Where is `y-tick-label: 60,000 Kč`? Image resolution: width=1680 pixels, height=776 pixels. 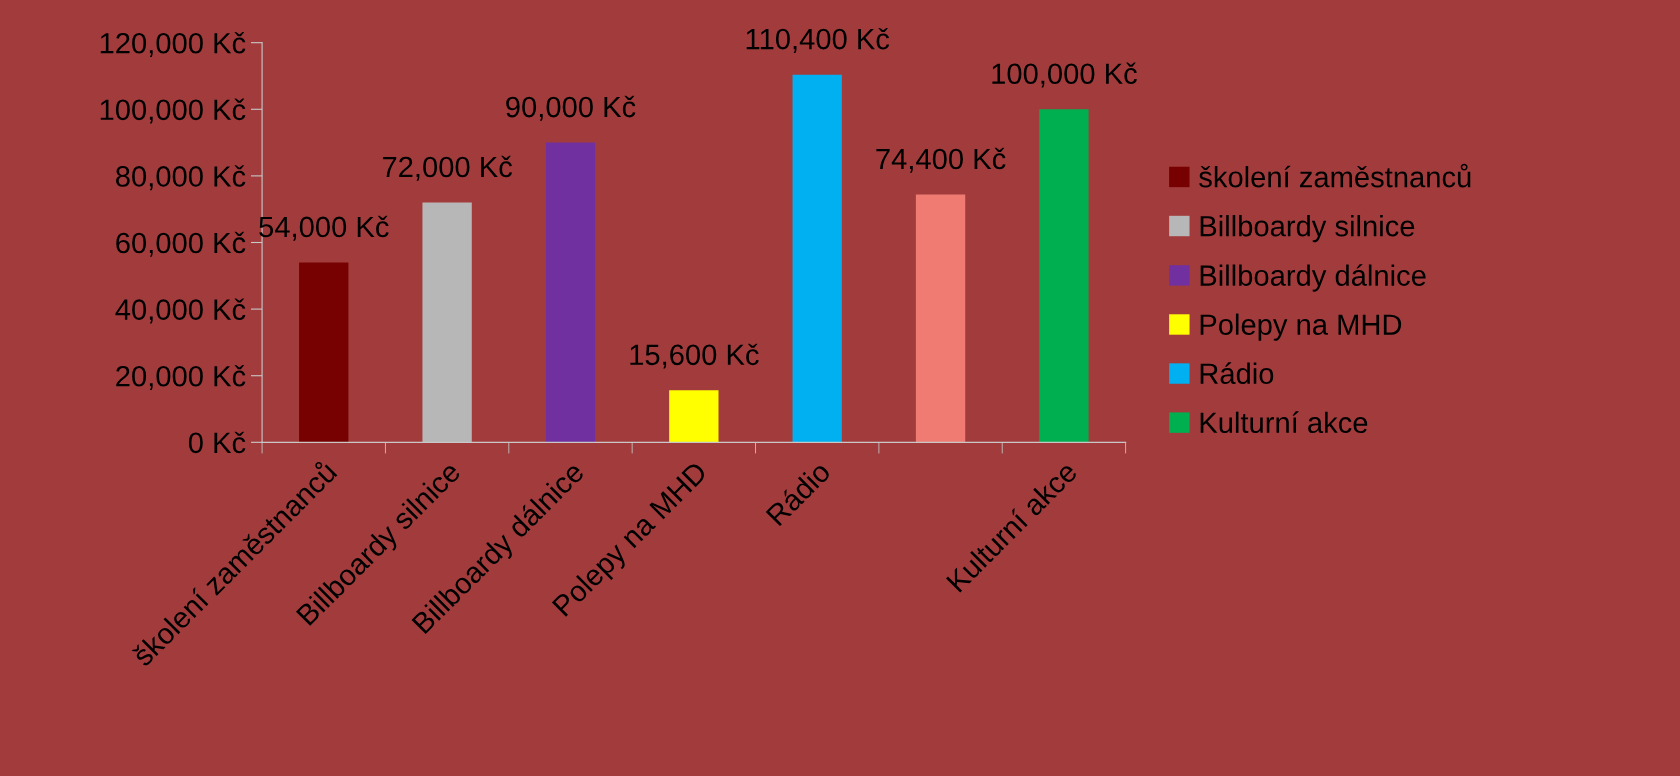
y-tick-label: 60,000 Kč is located at coordinates (181, 244).